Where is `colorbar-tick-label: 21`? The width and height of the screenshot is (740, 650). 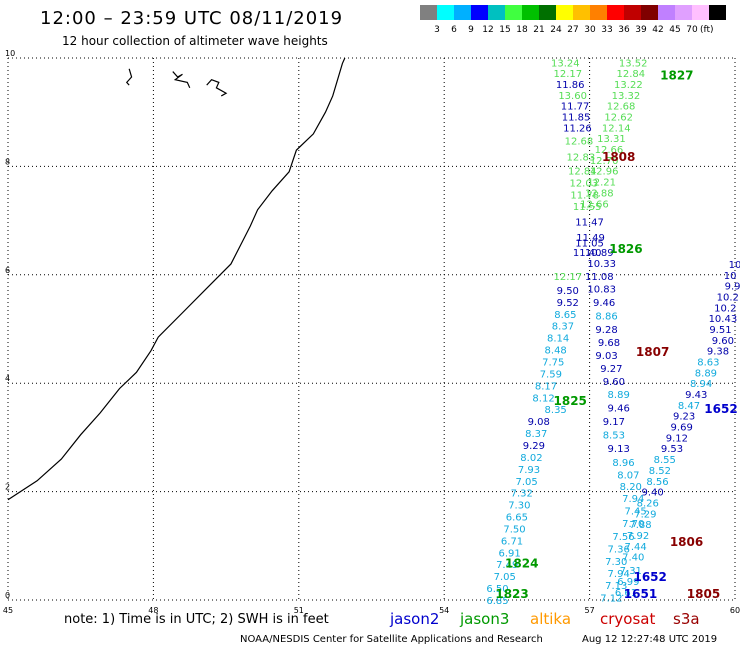 colorbar-tick-label: 21 is located at coordinates (539, 30).